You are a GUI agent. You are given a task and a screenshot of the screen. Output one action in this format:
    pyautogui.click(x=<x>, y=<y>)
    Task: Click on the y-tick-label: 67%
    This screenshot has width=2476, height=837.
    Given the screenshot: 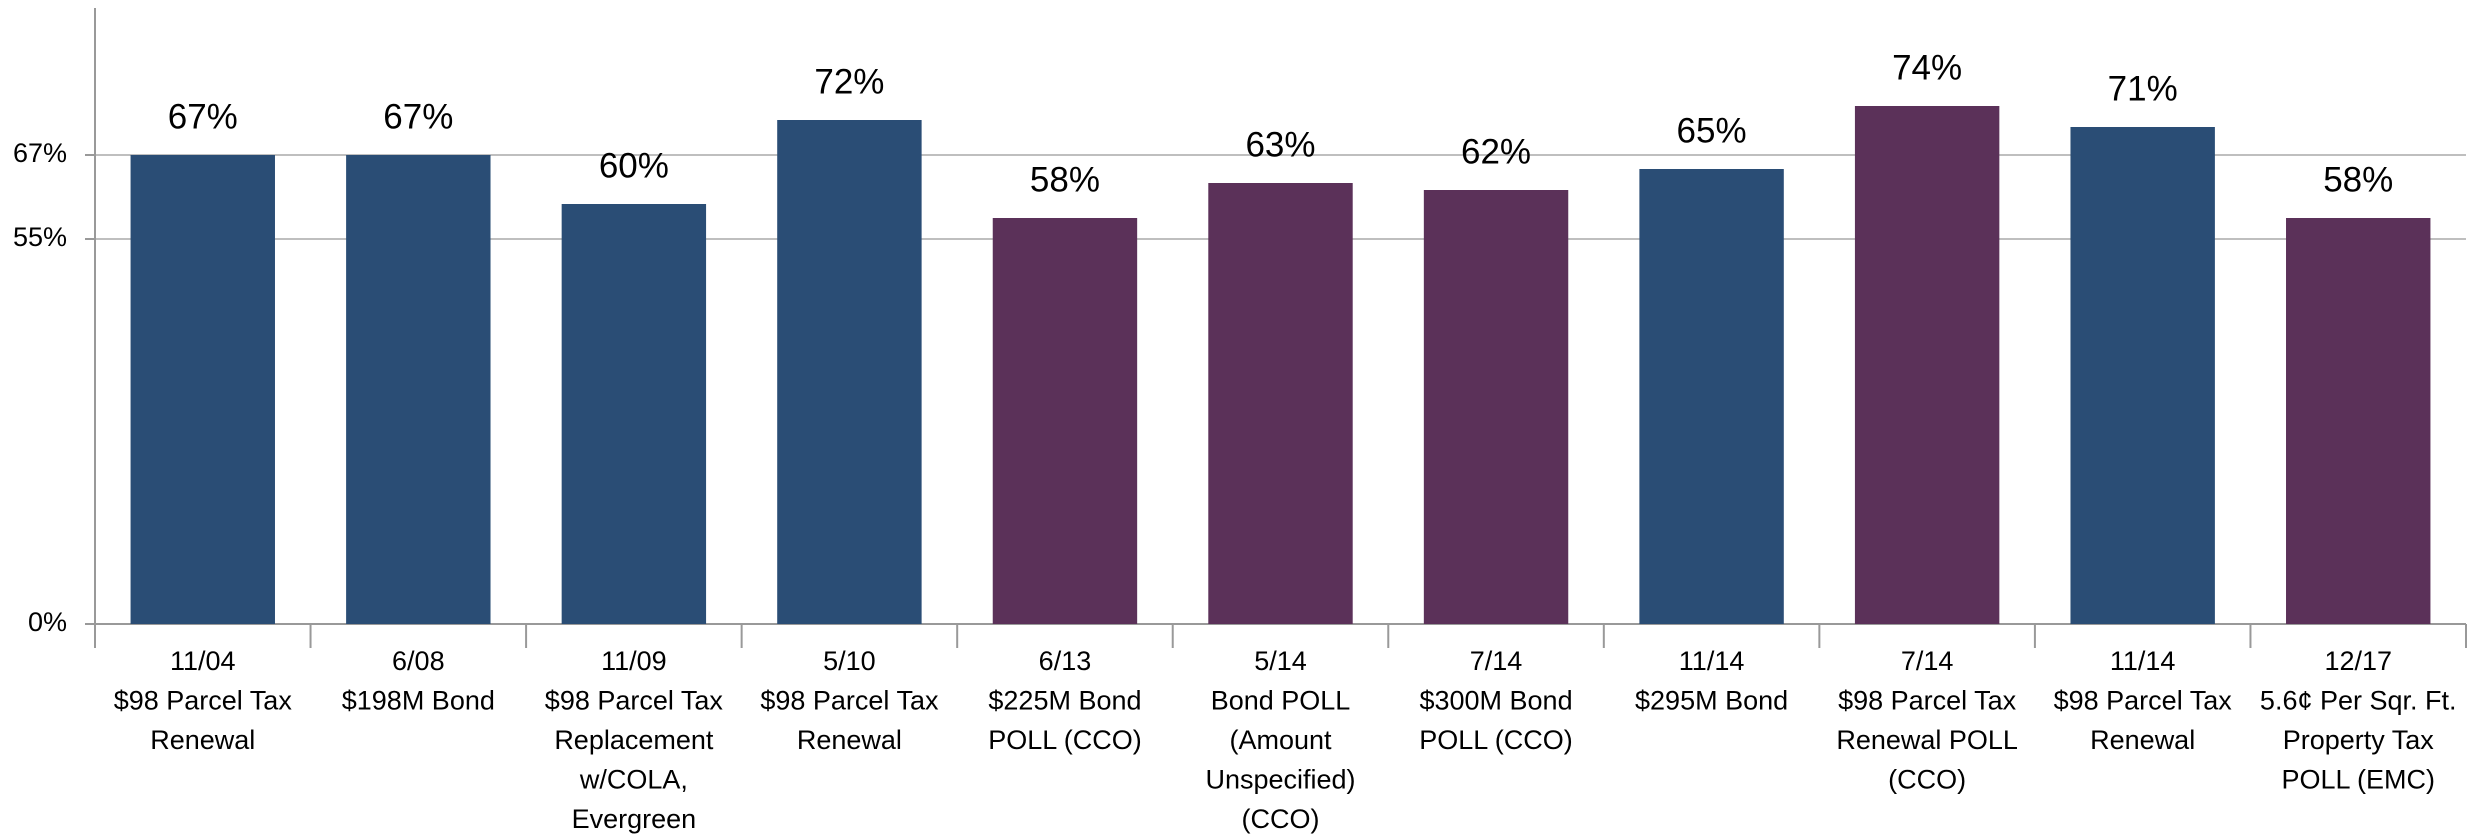 What is the action you would take?
    pyautogui.click(x=40, y=153)
    